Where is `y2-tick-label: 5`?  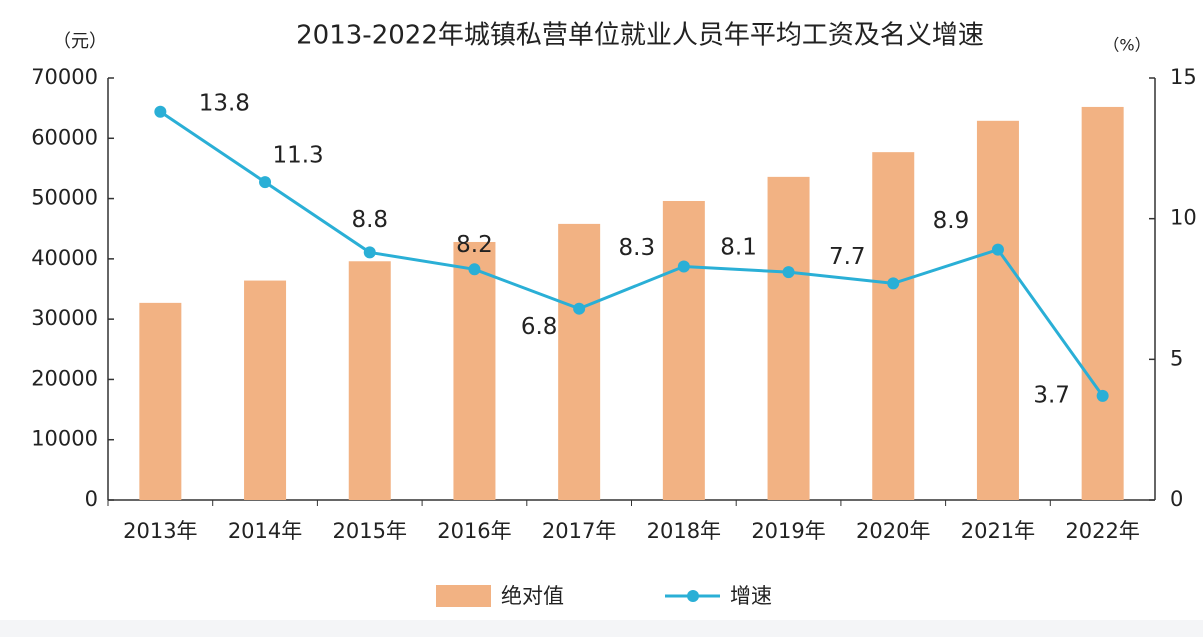
y2-tick-label: 5 is located at coordinates (1176, 358).